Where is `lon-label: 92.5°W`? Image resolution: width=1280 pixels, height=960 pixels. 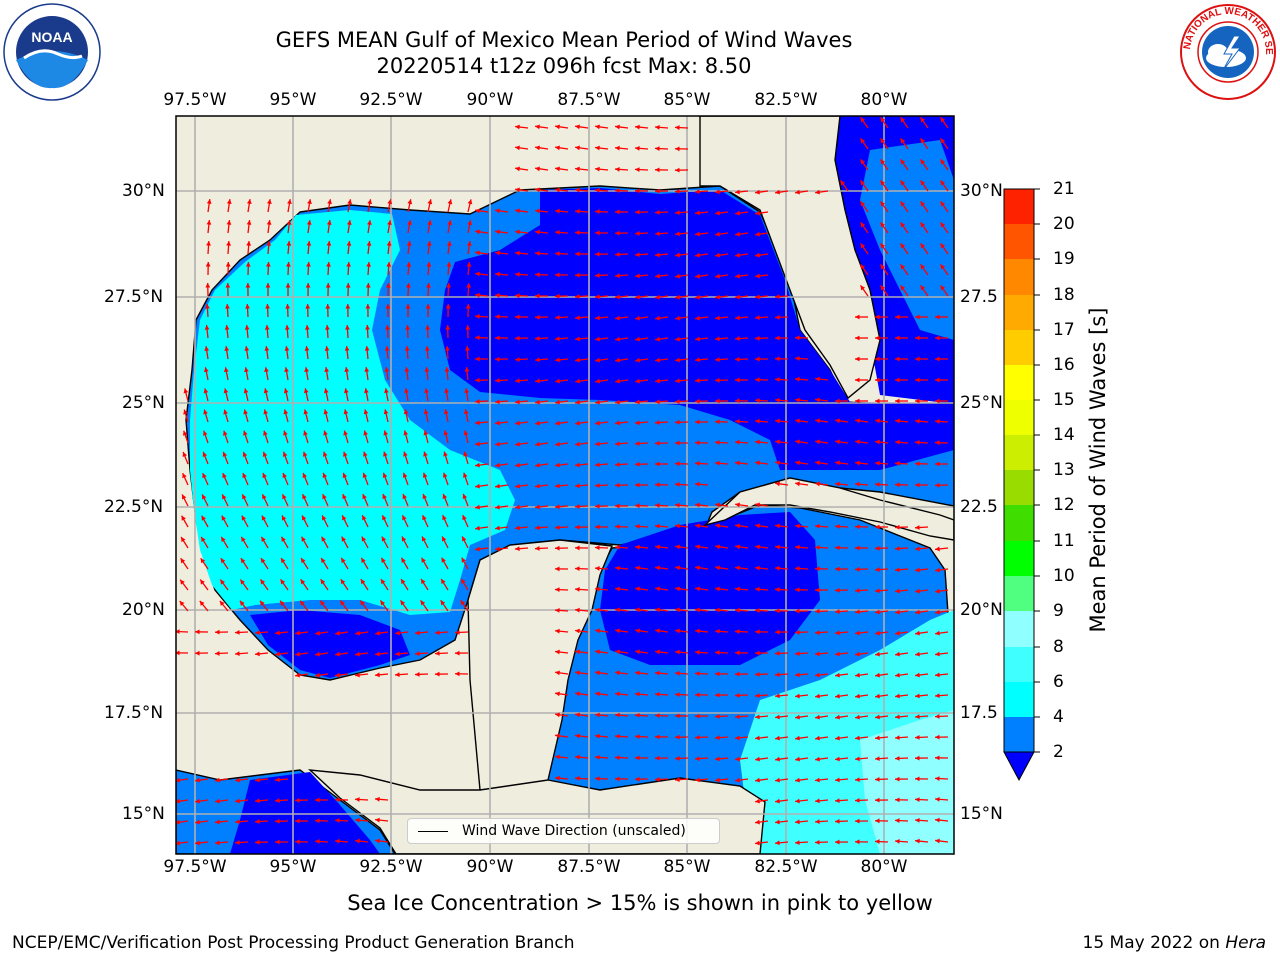 lon-label: 92.5°W is located at coordinates (391, 867).